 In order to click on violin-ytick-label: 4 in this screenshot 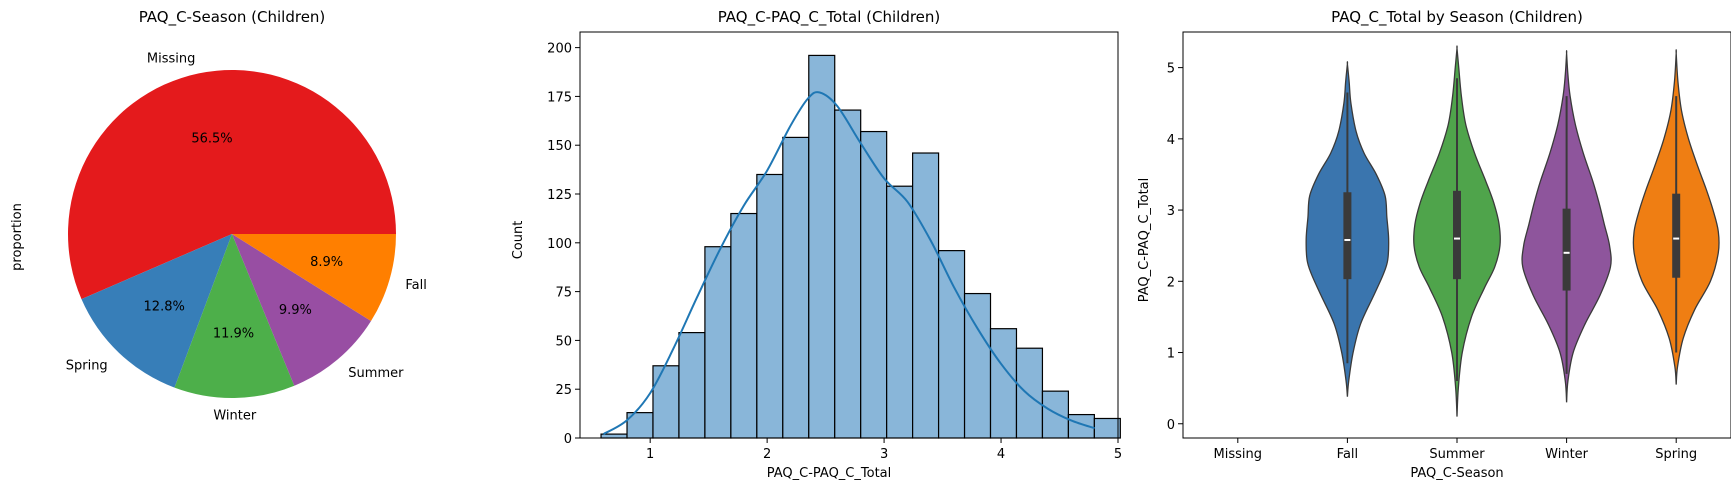, I will do `click(1171, 140)`.